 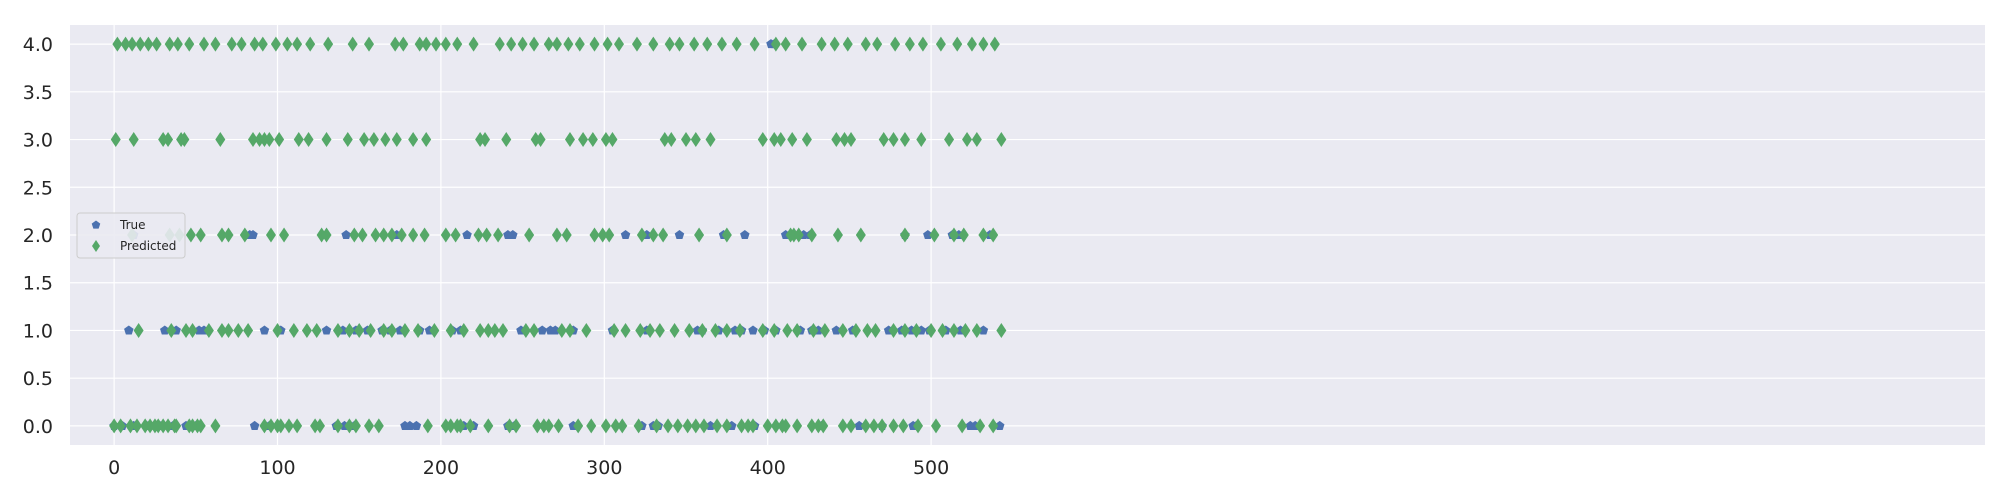 What do you see at coordinates (114, 468) in the screenshot?
I see `x-tick-label: 0` at bounding box center [114, 468].